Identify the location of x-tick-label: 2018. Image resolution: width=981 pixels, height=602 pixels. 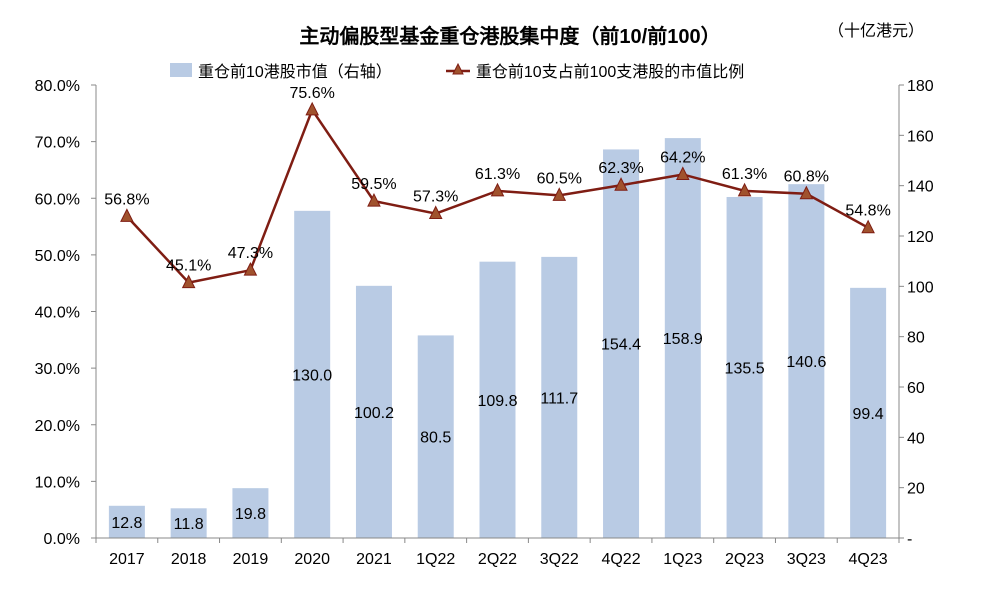
(189, 559).